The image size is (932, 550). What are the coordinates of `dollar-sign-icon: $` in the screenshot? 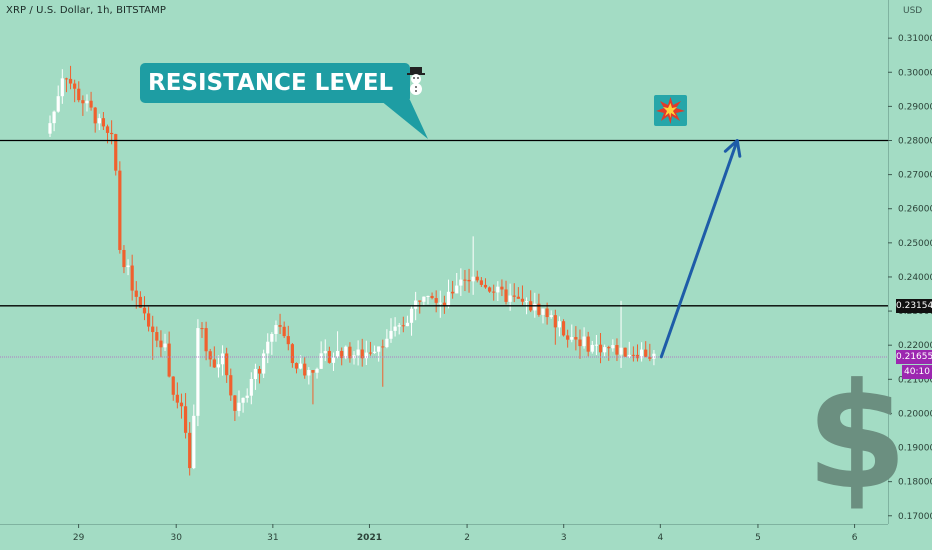 It's located at (857, 437).